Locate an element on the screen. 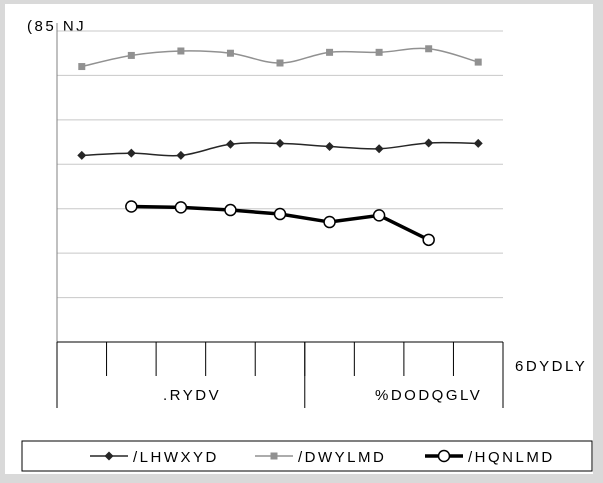 The height and width of the screenshot is (483, 603). x-group-label: .RYDV is located at coordinates (192, 395).